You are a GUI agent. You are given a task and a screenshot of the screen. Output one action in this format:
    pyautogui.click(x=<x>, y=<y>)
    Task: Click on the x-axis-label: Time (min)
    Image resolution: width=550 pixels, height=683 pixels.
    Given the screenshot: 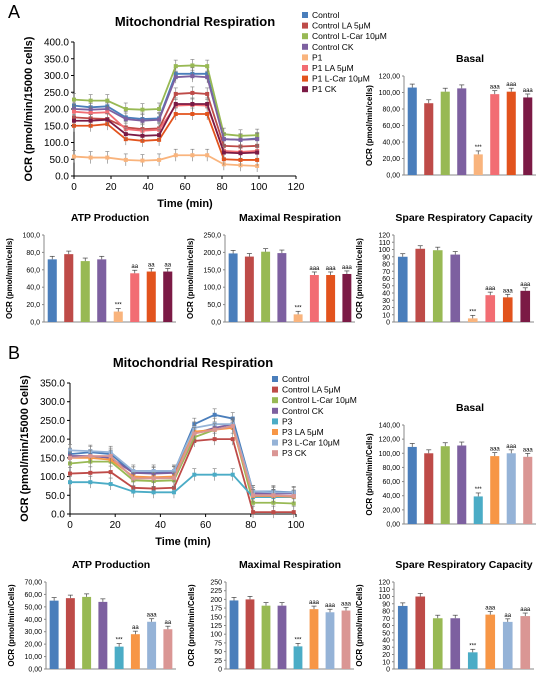 What is the action you would take?
    pyautogui.click(x=185, y=204)
    